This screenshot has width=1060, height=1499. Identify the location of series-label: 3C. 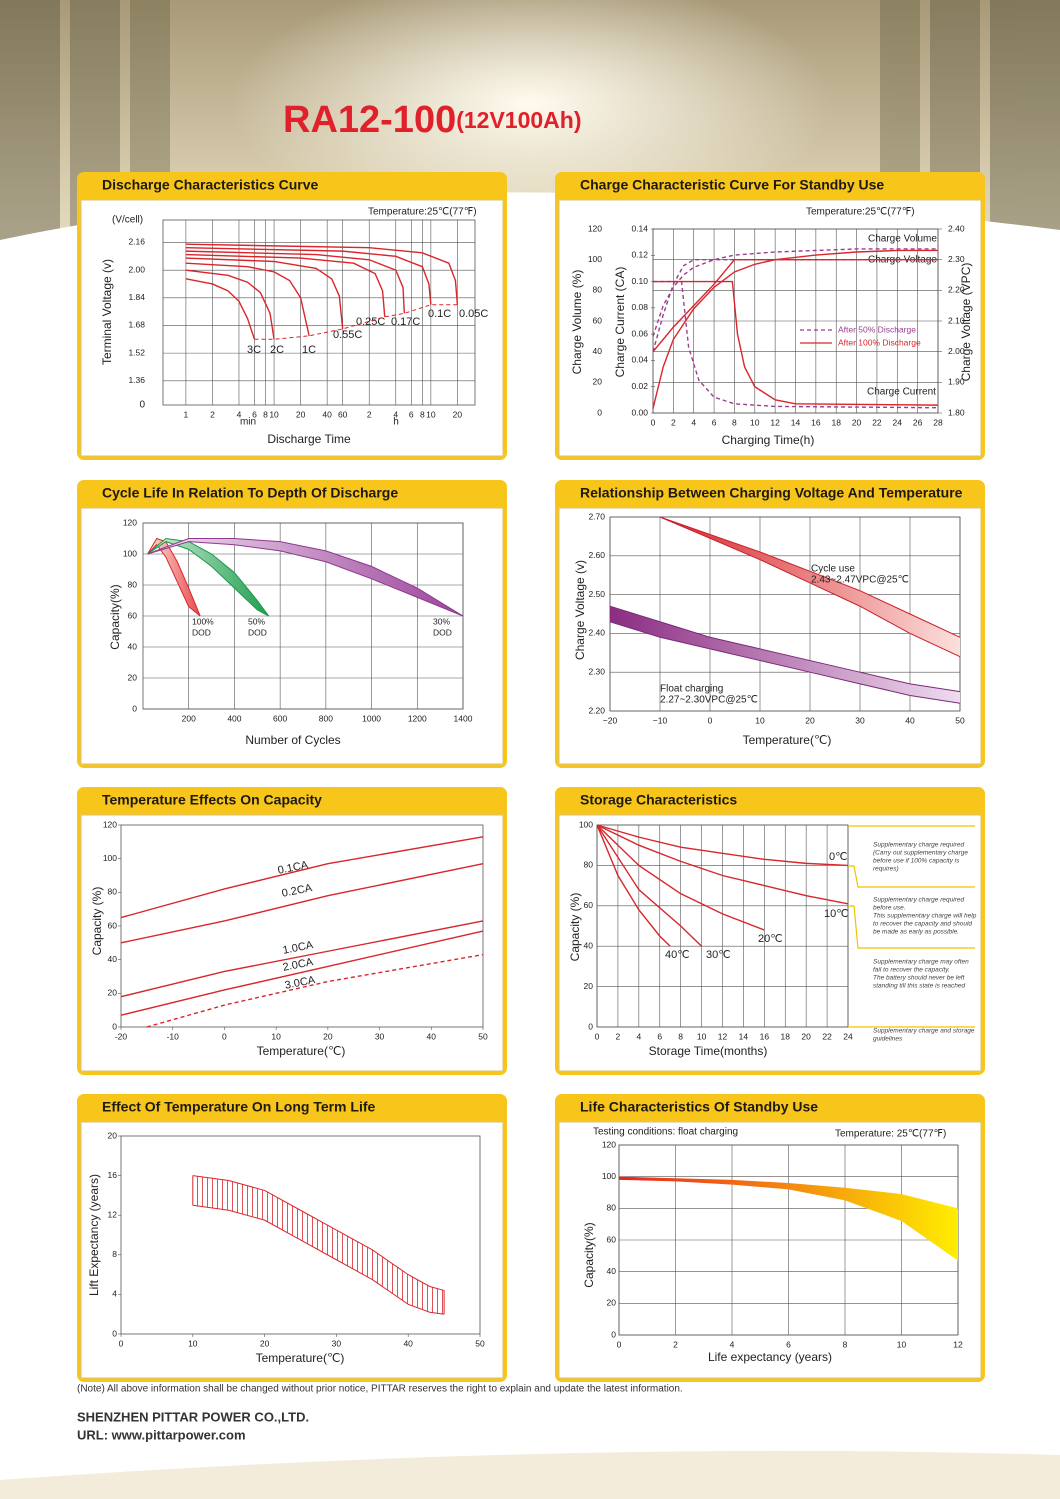
(254, 350).